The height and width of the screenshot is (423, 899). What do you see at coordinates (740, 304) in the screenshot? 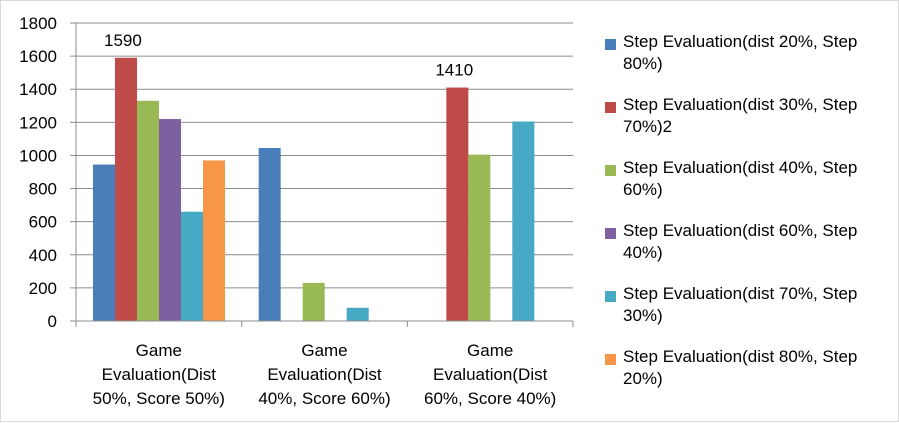
I see `legend-label: Step Evaluation(dist 70%, Step 30%)` at bounding box center [740, 304].